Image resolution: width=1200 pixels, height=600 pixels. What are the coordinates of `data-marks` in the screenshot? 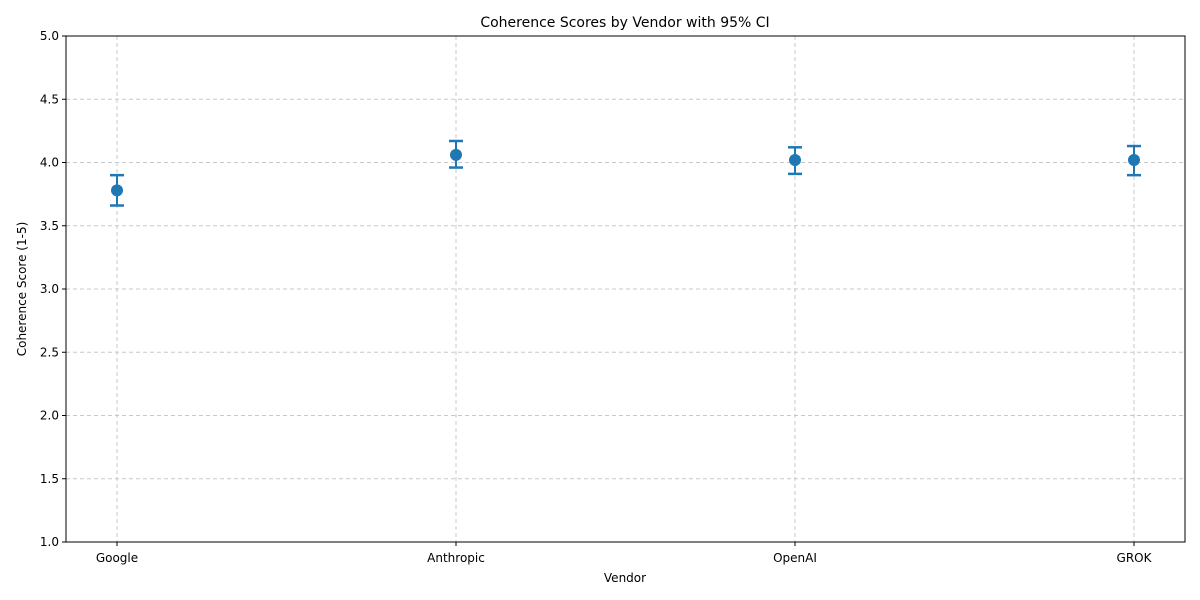 It's located at (625, 173).